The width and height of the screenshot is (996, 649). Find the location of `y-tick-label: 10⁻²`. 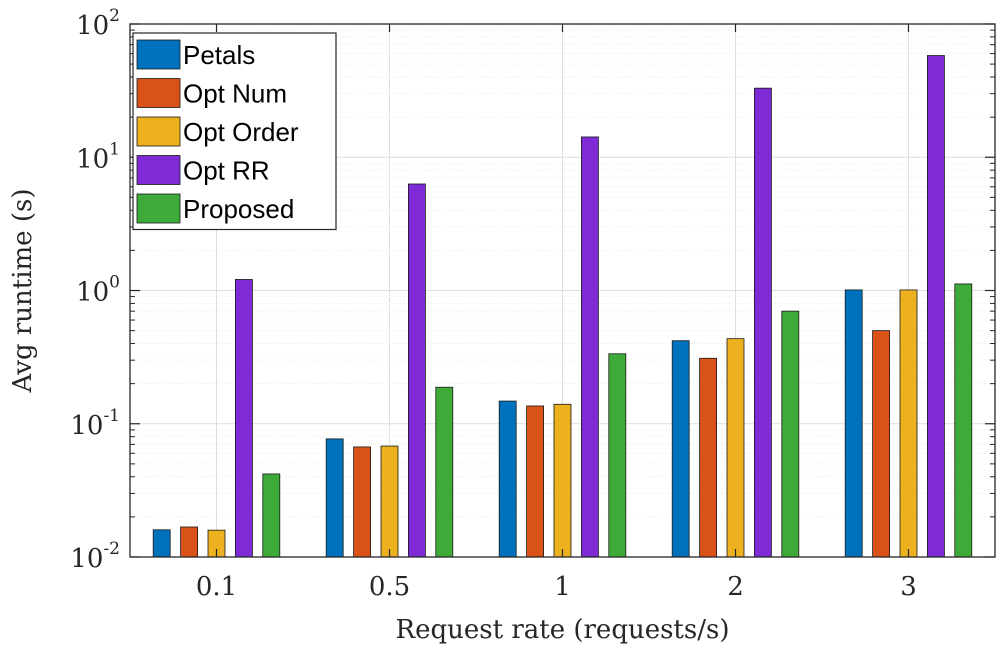

y-tick-label: 10⁻² is located at coordinates (95, 556).